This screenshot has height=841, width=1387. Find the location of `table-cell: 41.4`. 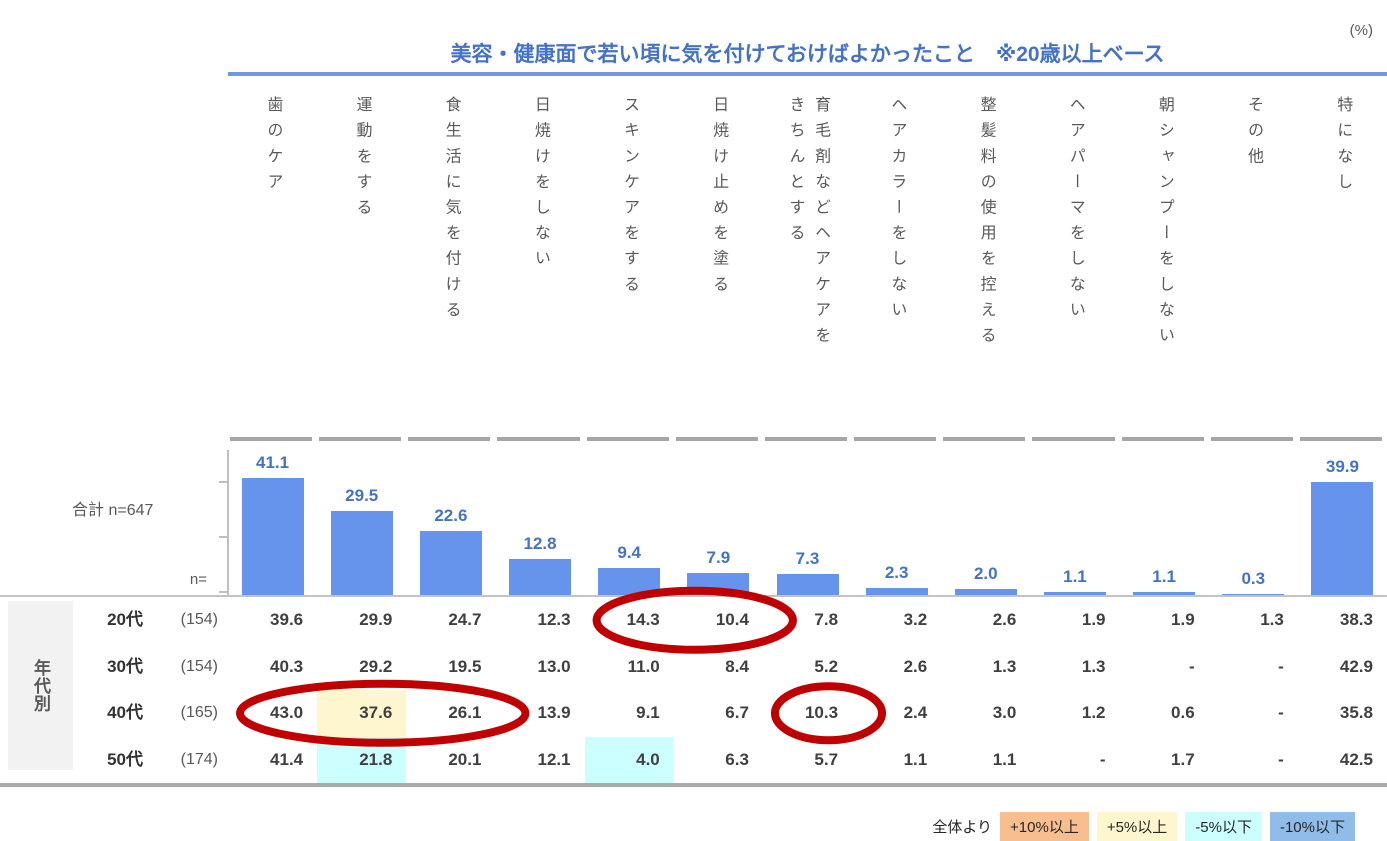

table-cell: 41.4 is located at coordinates (287, 759).